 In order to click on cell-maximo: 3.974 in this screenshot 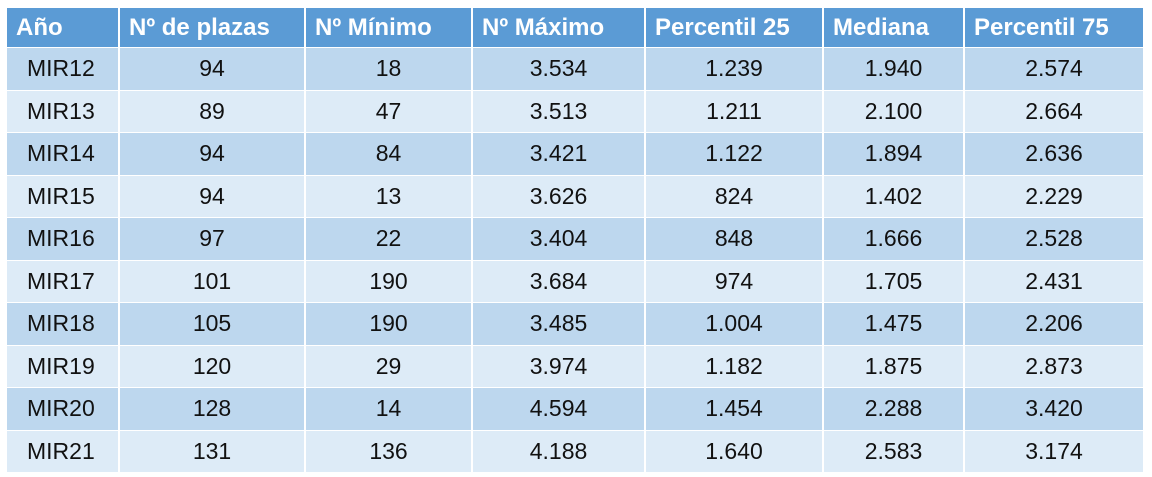, I will do `click(558, 366)`.